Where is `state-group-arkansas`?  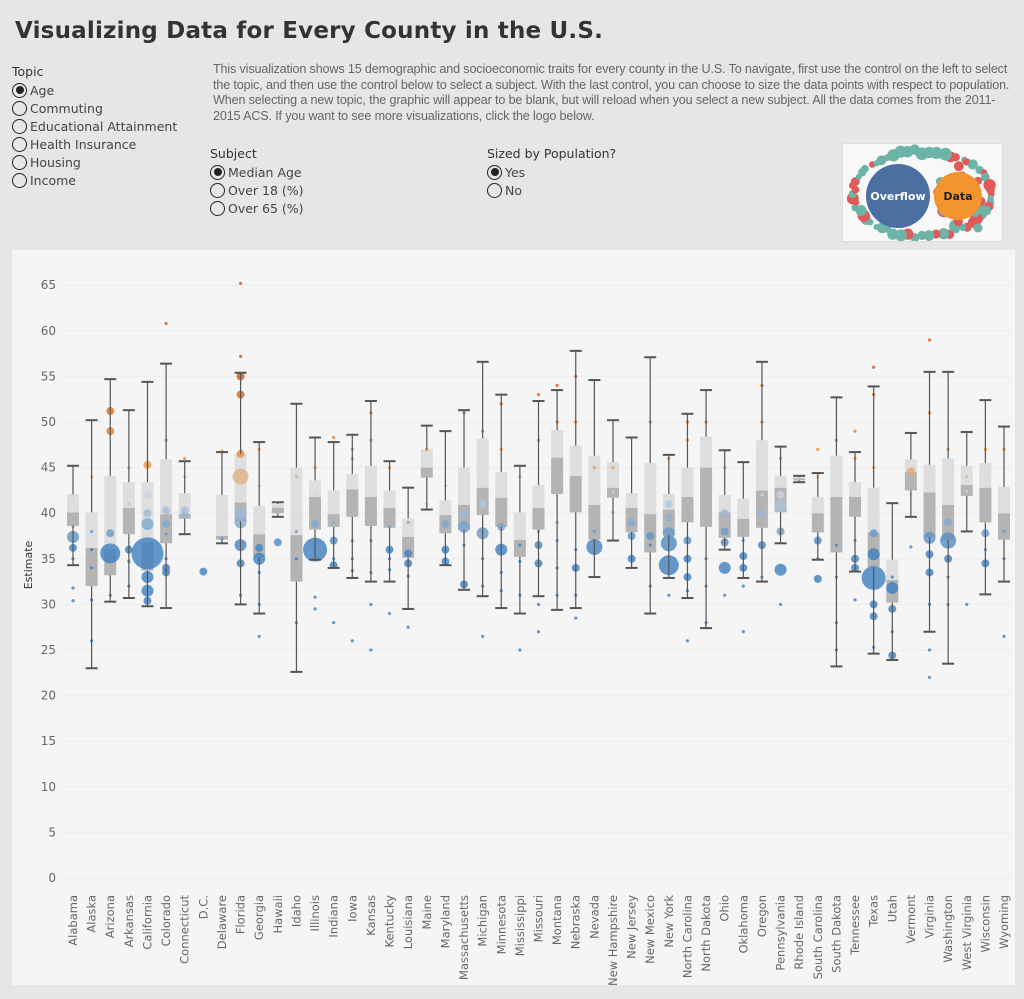 state-group-arkansas is located at coordinates (128, 504).